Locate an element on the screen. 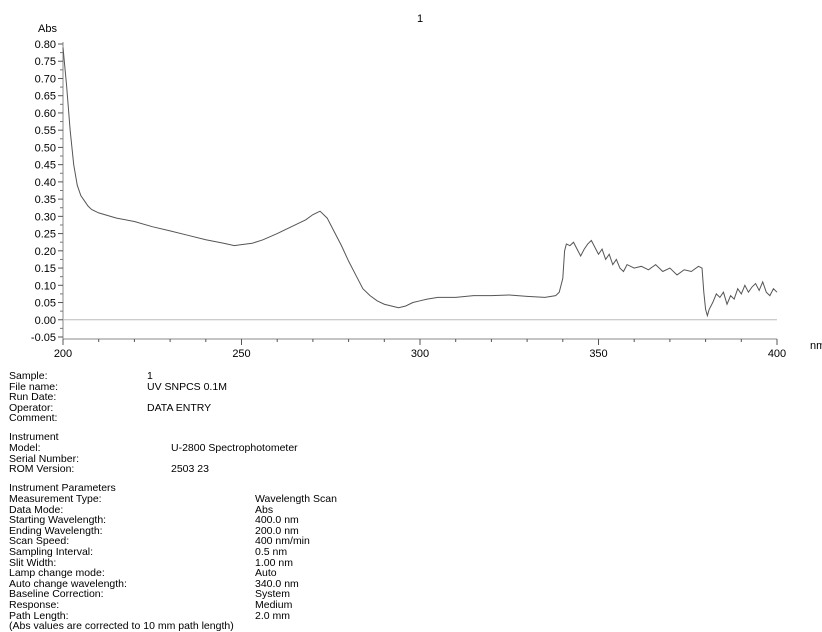  info-label: Serial Number: is located at coordinates (44, 458).